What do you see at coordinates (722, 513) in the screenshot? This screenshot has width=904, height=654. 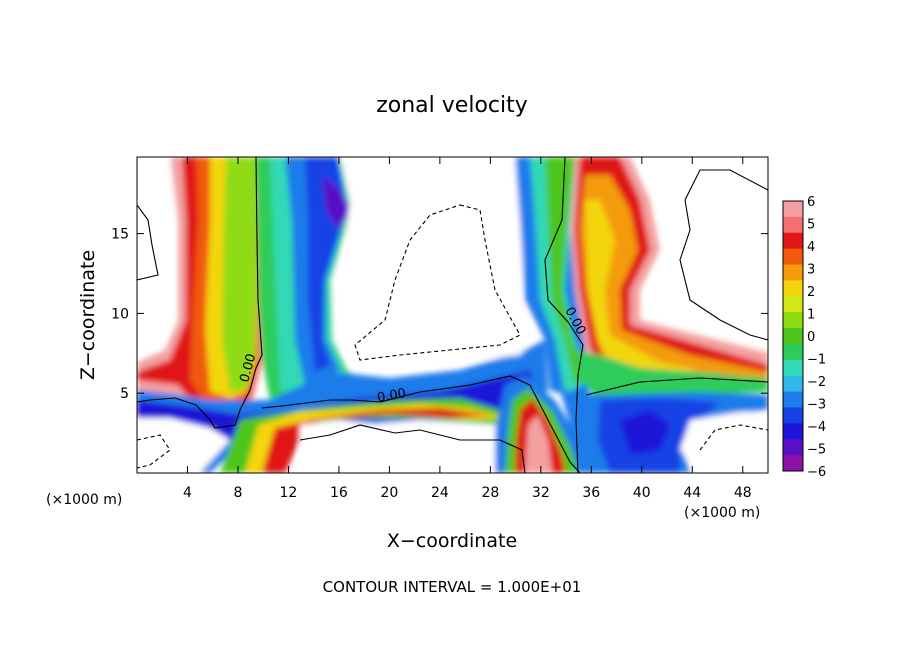 I see `x-unit-right: (×1000 m)` at bounding box center [722, 513].